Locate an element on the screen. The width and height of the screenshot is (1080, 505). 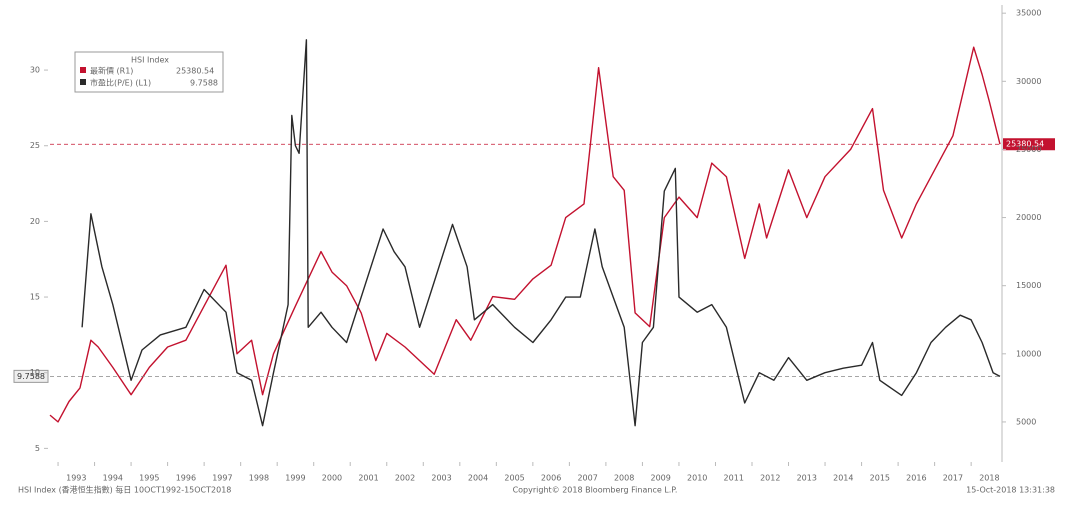
x-tick-label: 1997 is located at coordinates (222, 478).